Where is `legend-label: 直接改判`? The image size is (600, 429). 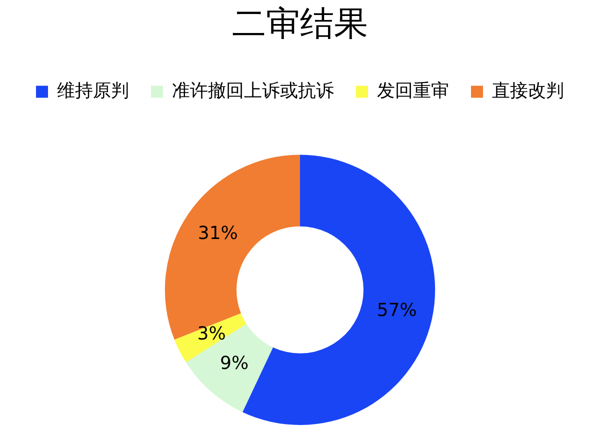 legend-label: 直接改判 is located at coordinates (528, 91).